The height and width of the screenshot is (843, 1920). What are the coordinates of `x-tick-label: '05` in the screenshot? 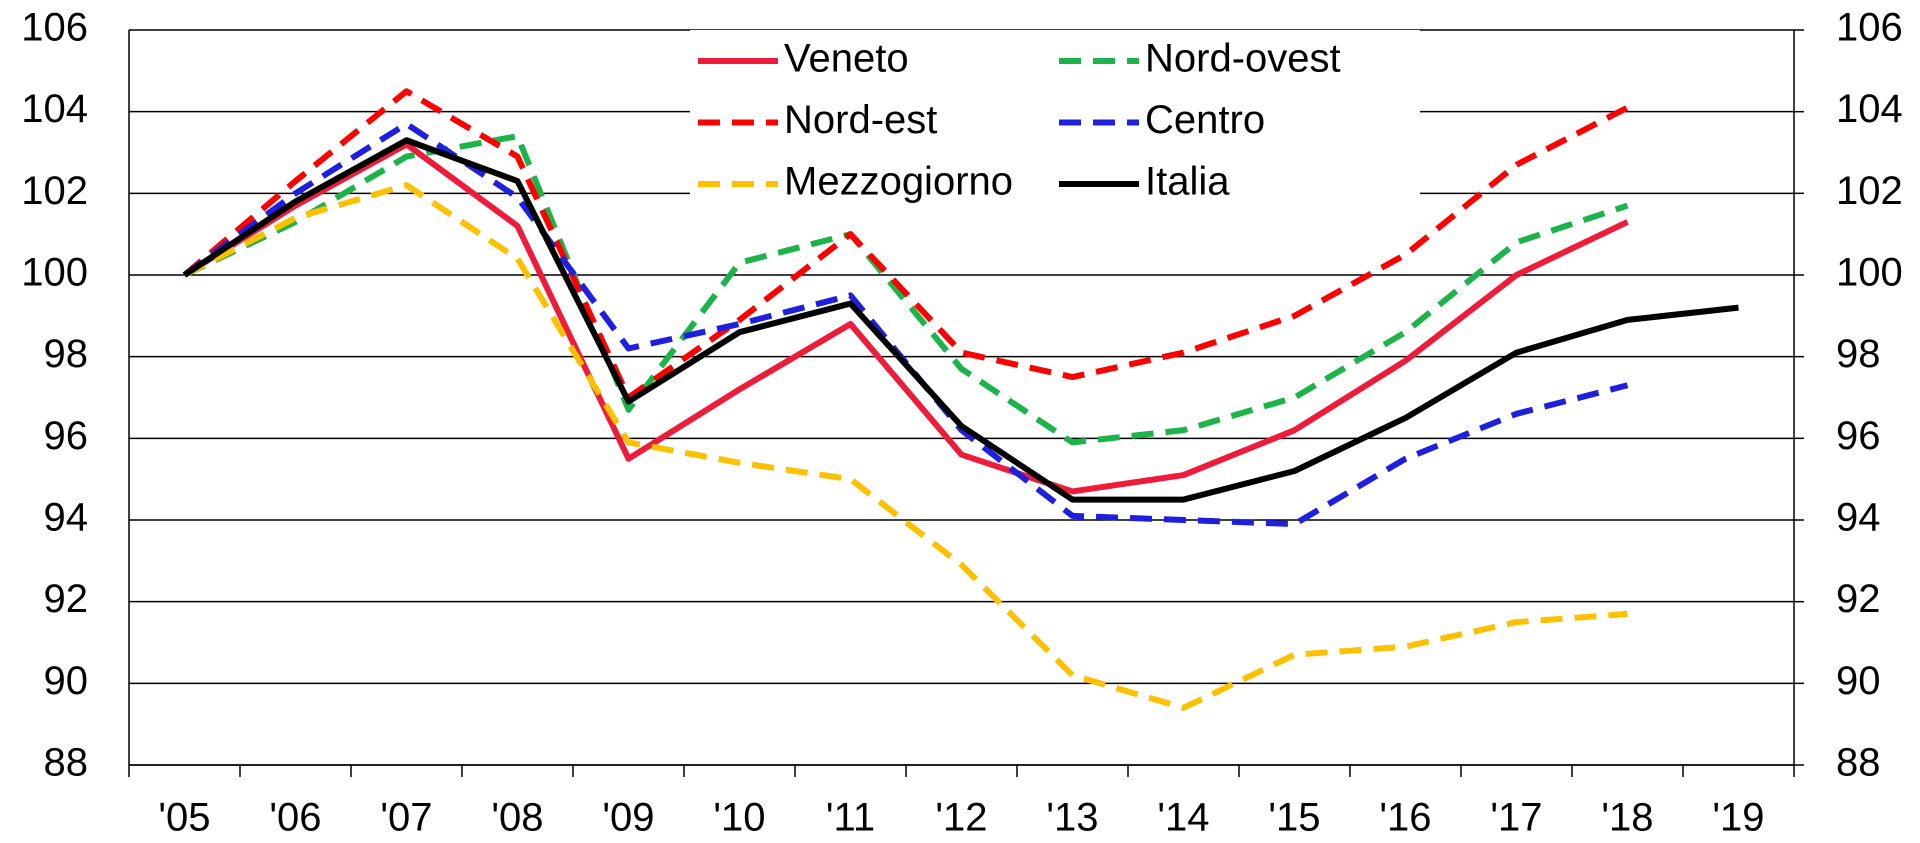 It's located at (184, 818).